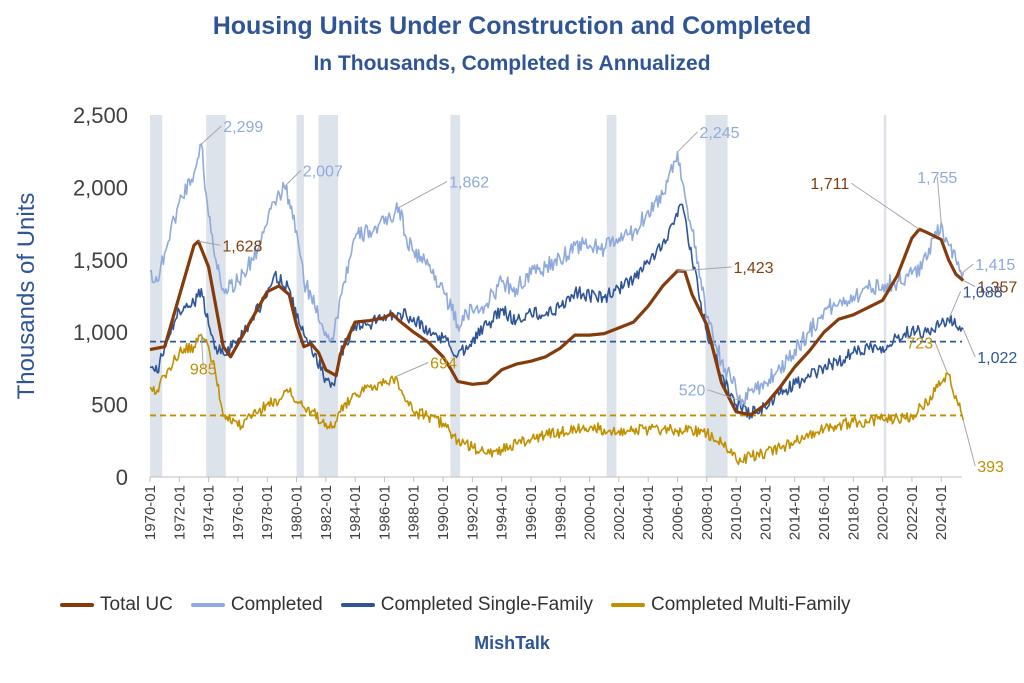  I want to click on x-tick-label: 1996-01, so click(531, 512).